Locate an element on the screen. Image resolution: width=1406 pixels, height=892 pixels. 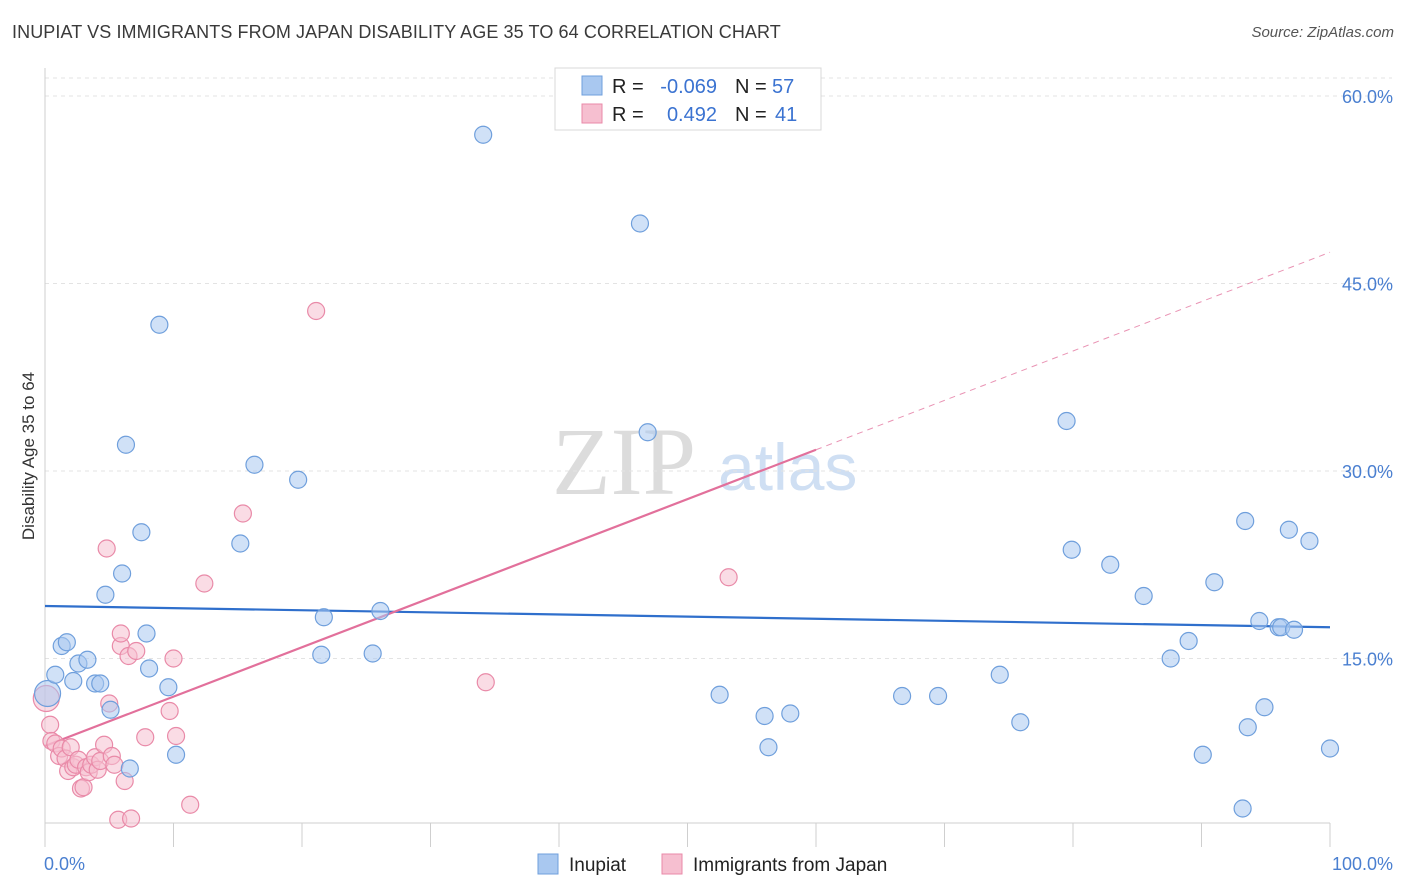
y-tick-label-30: 30.0% is located at coordinates (1367, 472).